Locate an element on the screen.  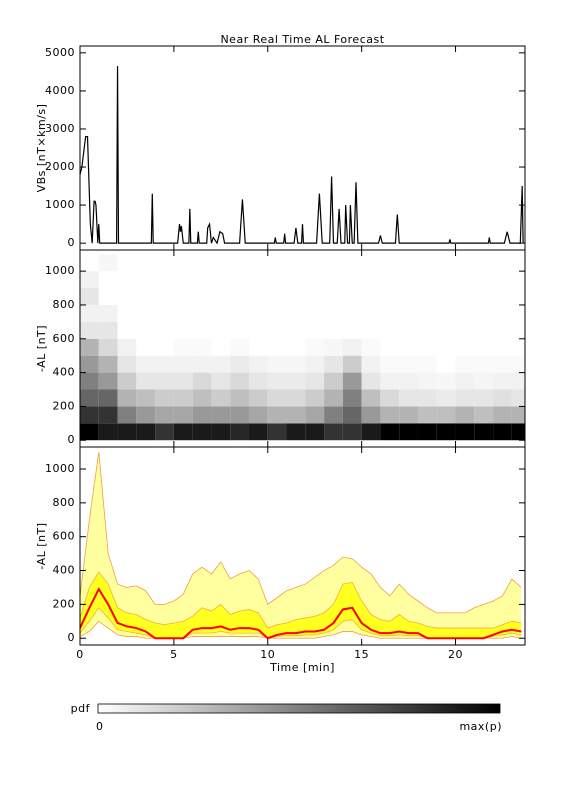
y-tick-label: 400 is located at coordinates (64, 570).